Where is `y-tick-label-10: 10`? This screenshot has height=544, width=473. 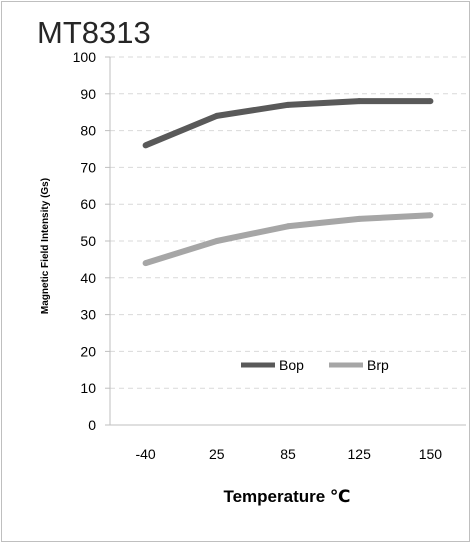 y-tick-label-10: 10 is located at coordinates (88, 388).